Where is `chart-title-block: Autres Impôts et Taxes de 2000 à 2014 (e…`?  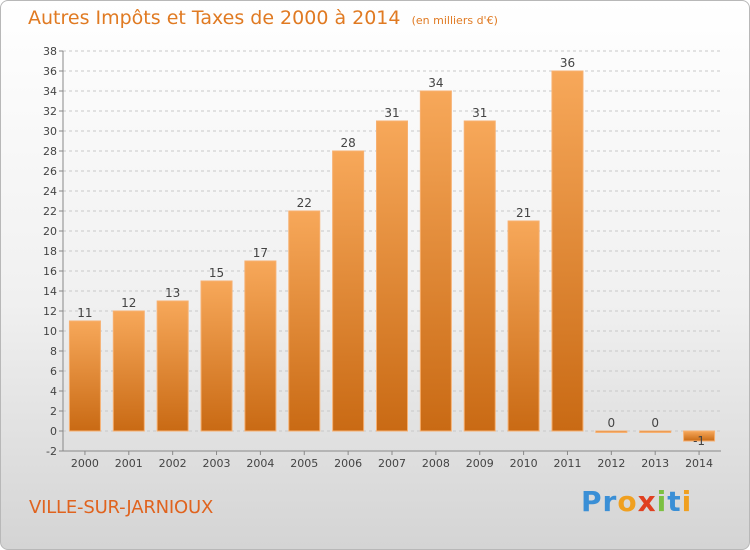 chart-title-block: Autres Impôts et Taxes de 2000 à 2014 (e… is located at coordinates (263, 18).